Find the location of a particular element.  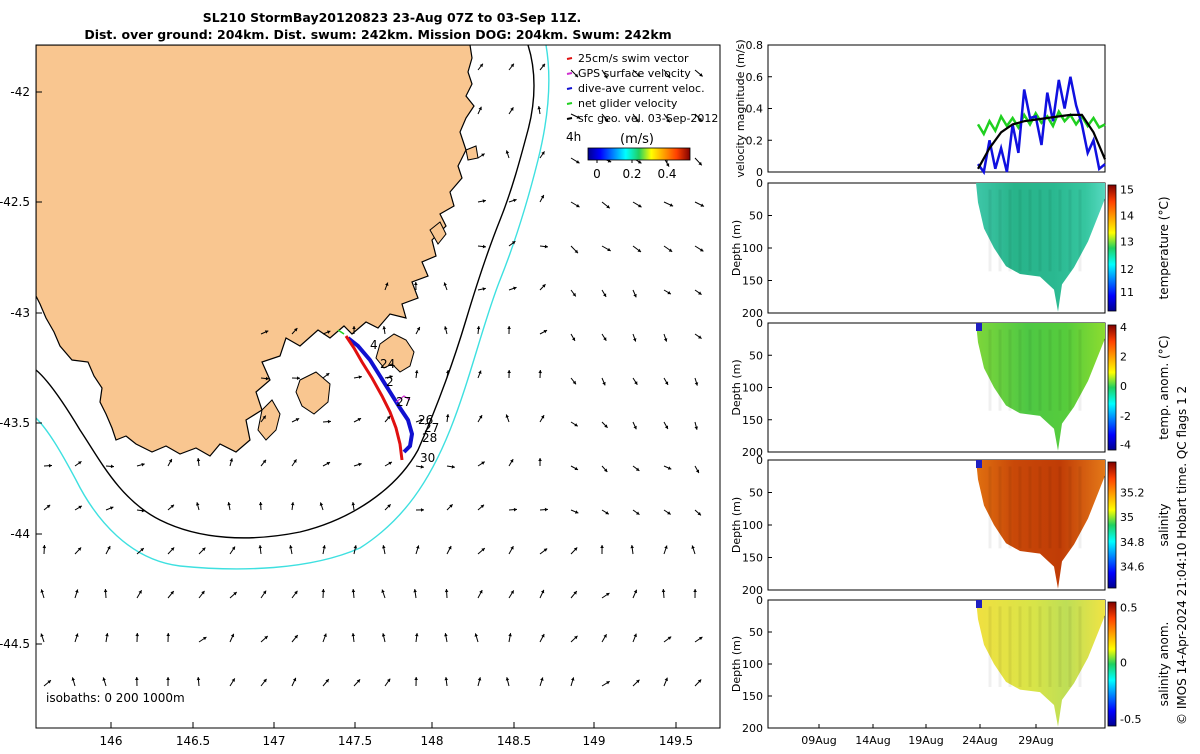

colorbar-tick-label: 11 is located at coordinates (1127, 292).